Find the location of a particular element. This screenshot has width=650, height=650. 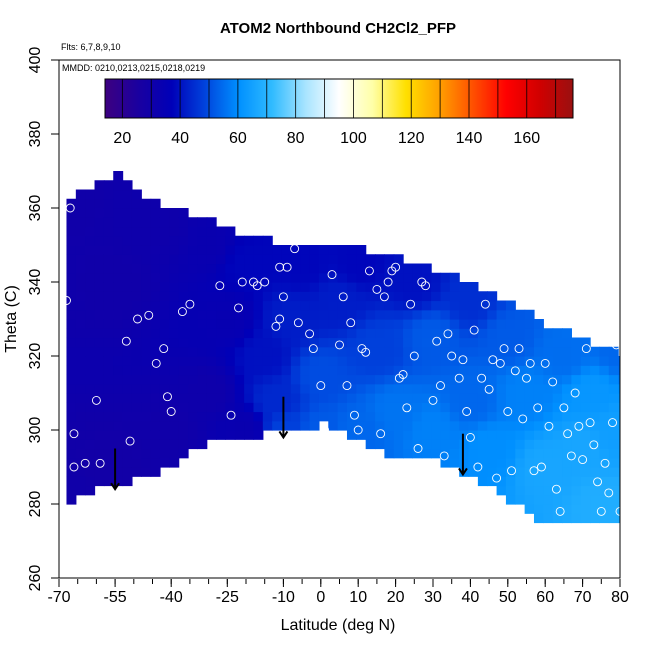

x-tick-label: 50 is located at coordinates (508, 597).